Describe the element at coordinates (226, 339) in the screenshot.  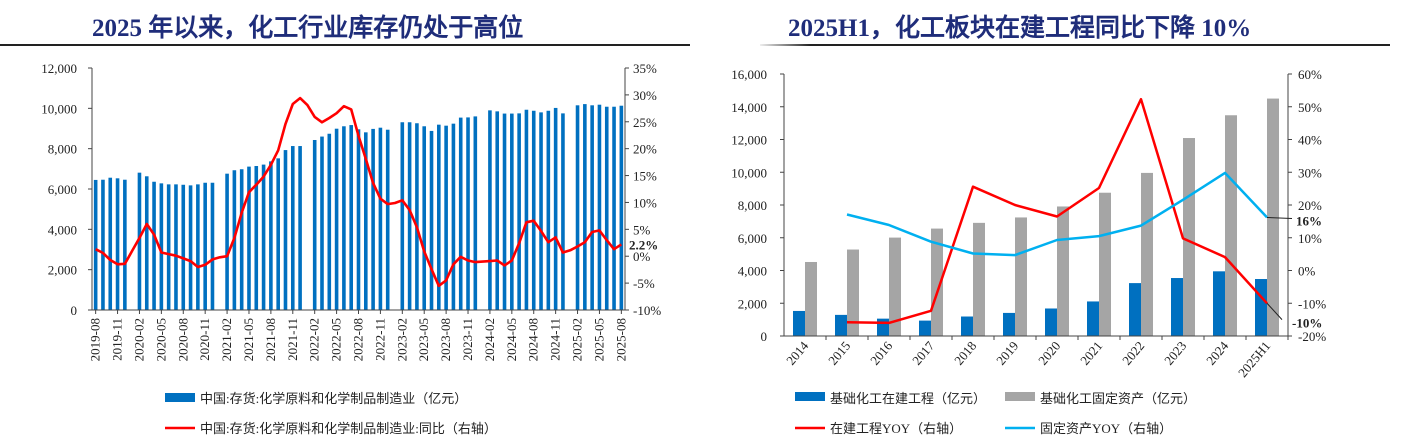
I see `x-tick-label: 2021-02` at that location.